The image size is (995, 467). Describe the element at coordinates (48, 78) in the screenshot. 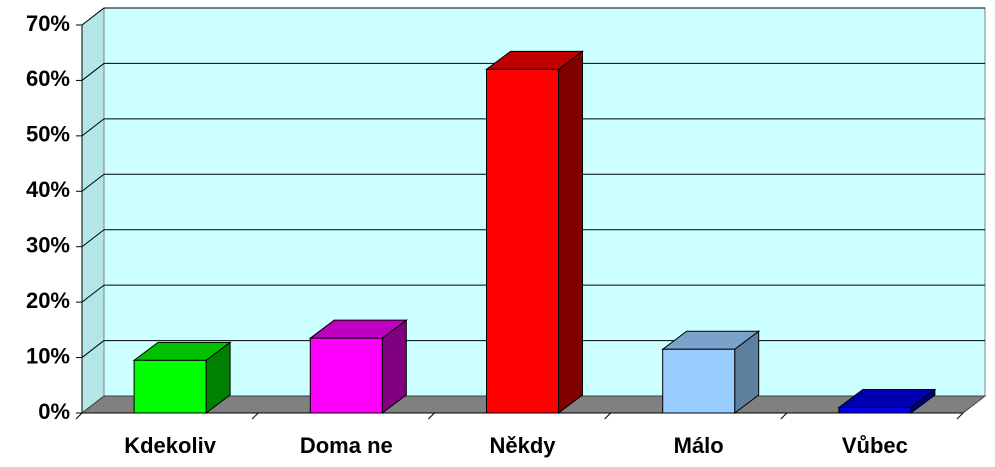

I see `y-tick-label: 60%` at that location.